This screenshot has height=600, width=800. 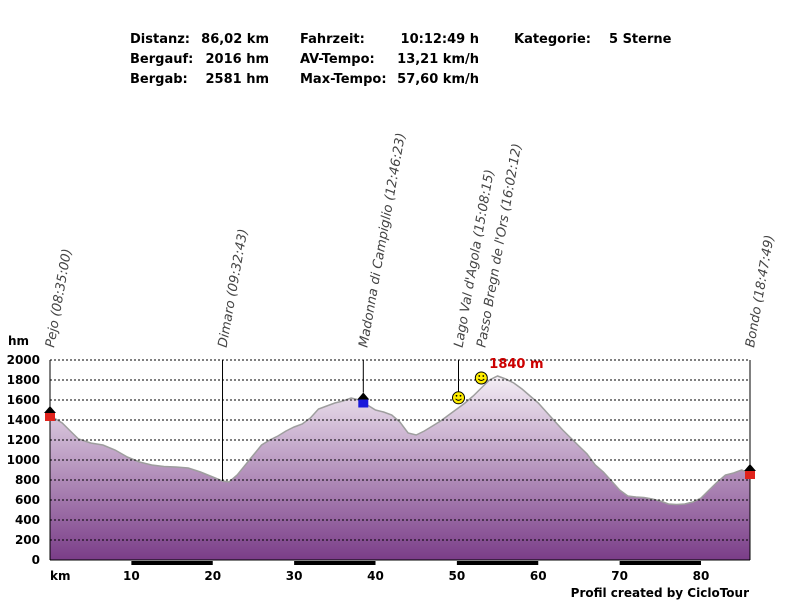 I want to click on y-tick-label-200: 200, so click(x=27, y=540).